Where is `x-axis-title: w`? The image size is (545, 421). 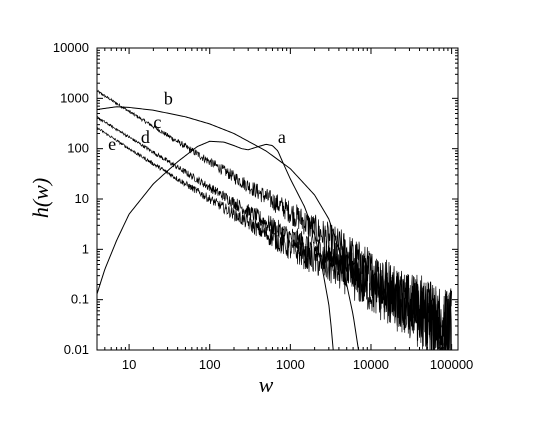 x-axis-title: w is located at coordinates (266, 384).